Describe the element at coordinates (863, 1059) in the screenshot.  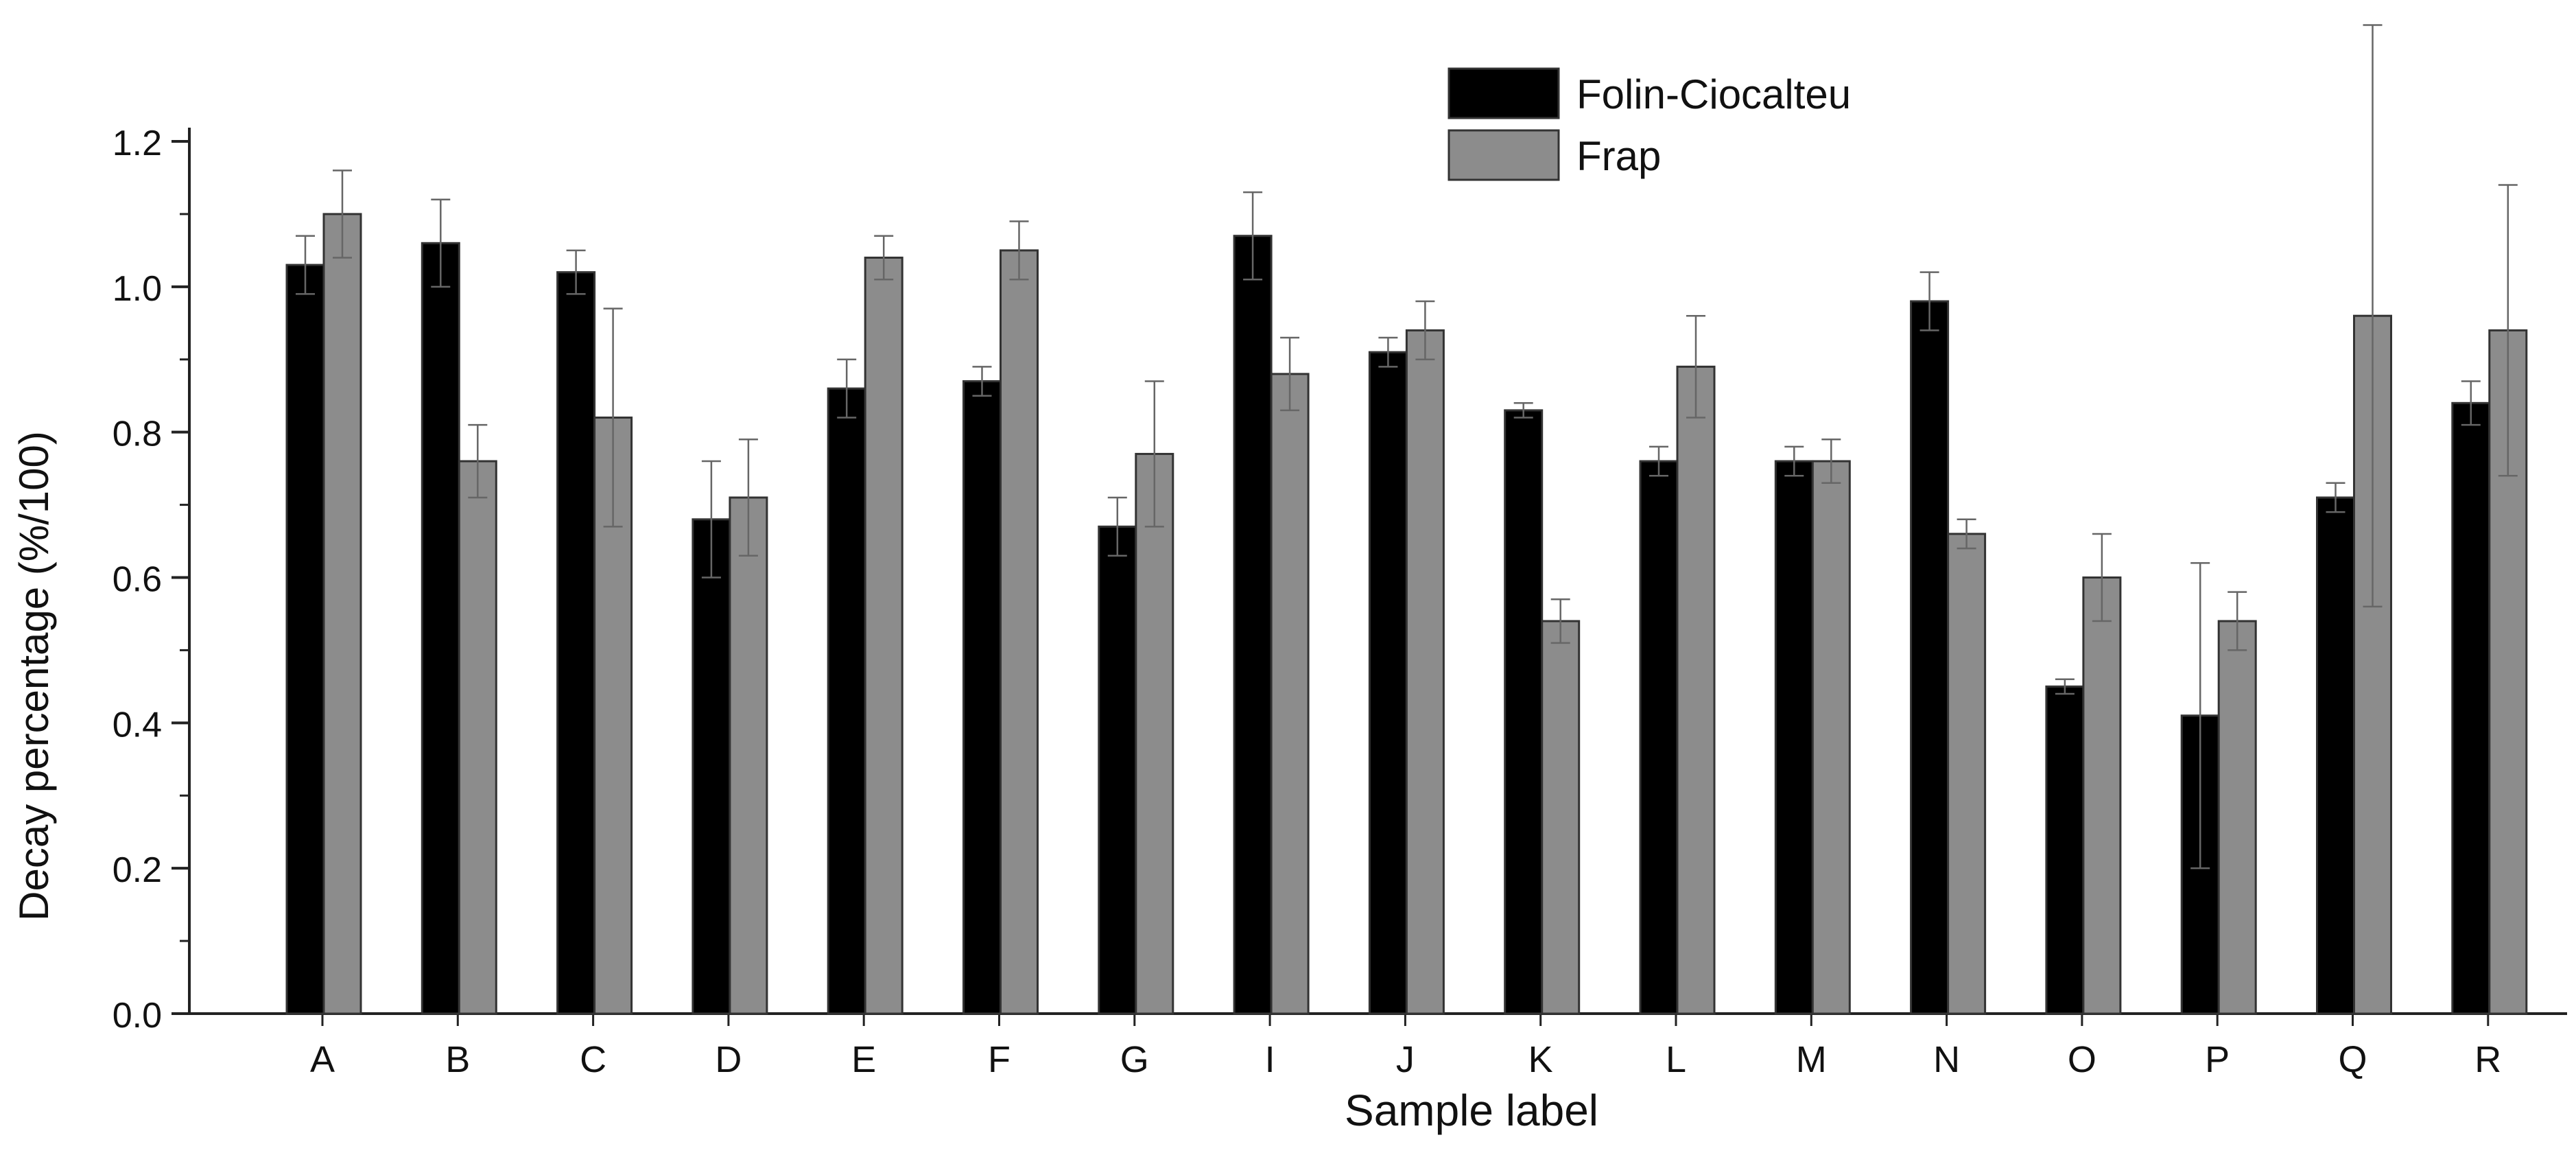
I see `x-tick-label: E` at that location.